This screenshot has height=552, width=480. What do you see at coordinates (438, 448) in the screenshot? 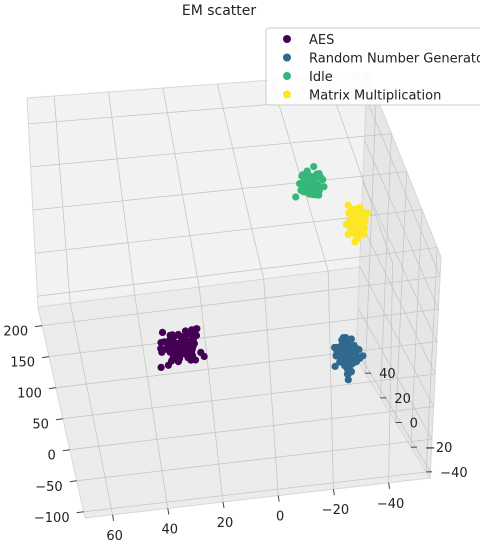
I see `z-tick-label: −20` at bounding box center [438, 448].